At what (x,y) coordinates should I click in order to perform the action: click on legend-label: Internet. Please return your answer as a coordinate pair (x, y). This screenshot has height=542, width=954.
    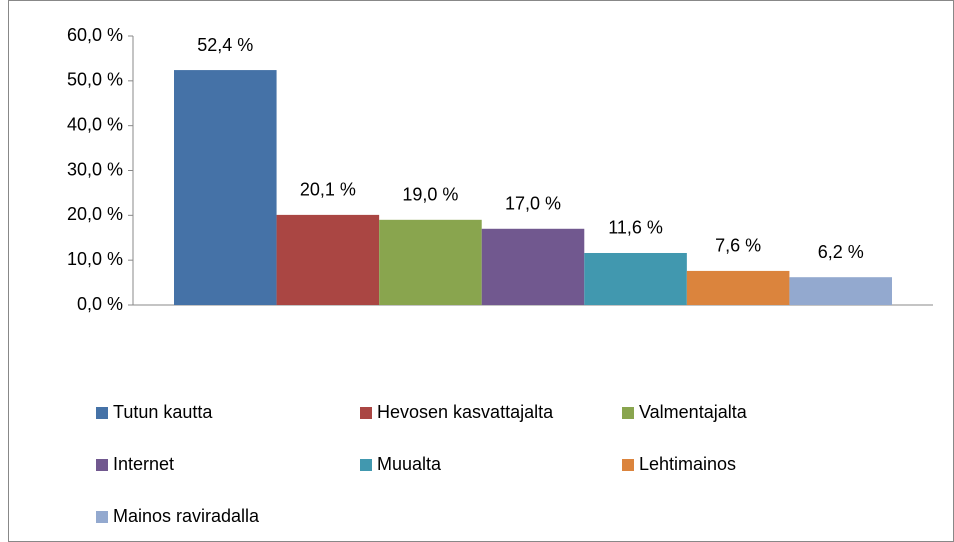
    Looking at the image, I should click on (143, 464).